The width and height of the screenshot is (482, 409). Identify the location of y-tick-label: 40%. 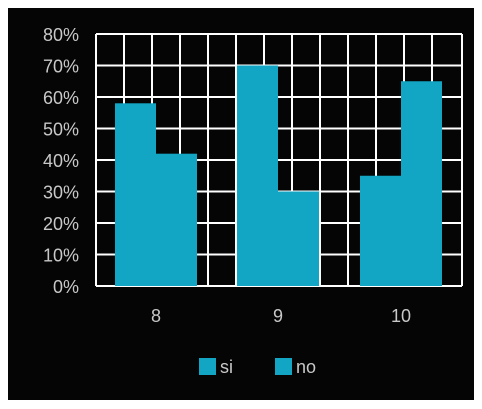
(61, 161).